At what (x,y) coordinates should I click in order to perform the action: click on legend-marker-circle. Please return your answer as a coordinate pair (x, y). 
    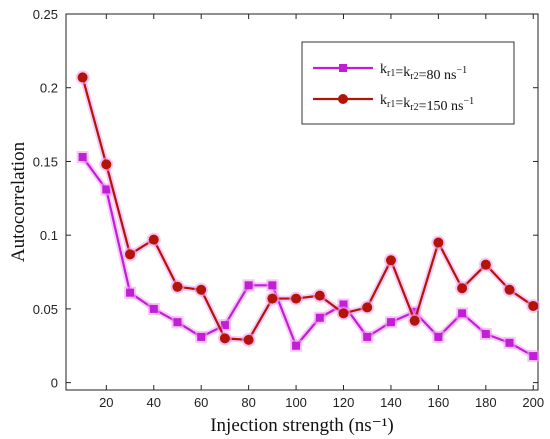
    Looking at the image, I should click on (343, 99).